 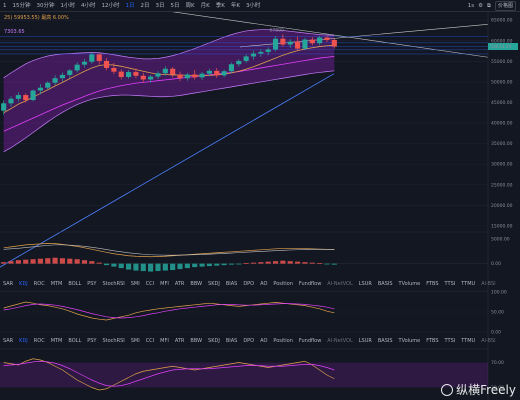 I want to click on chart-mode-button: 价格图, so click(x=505, y=6).